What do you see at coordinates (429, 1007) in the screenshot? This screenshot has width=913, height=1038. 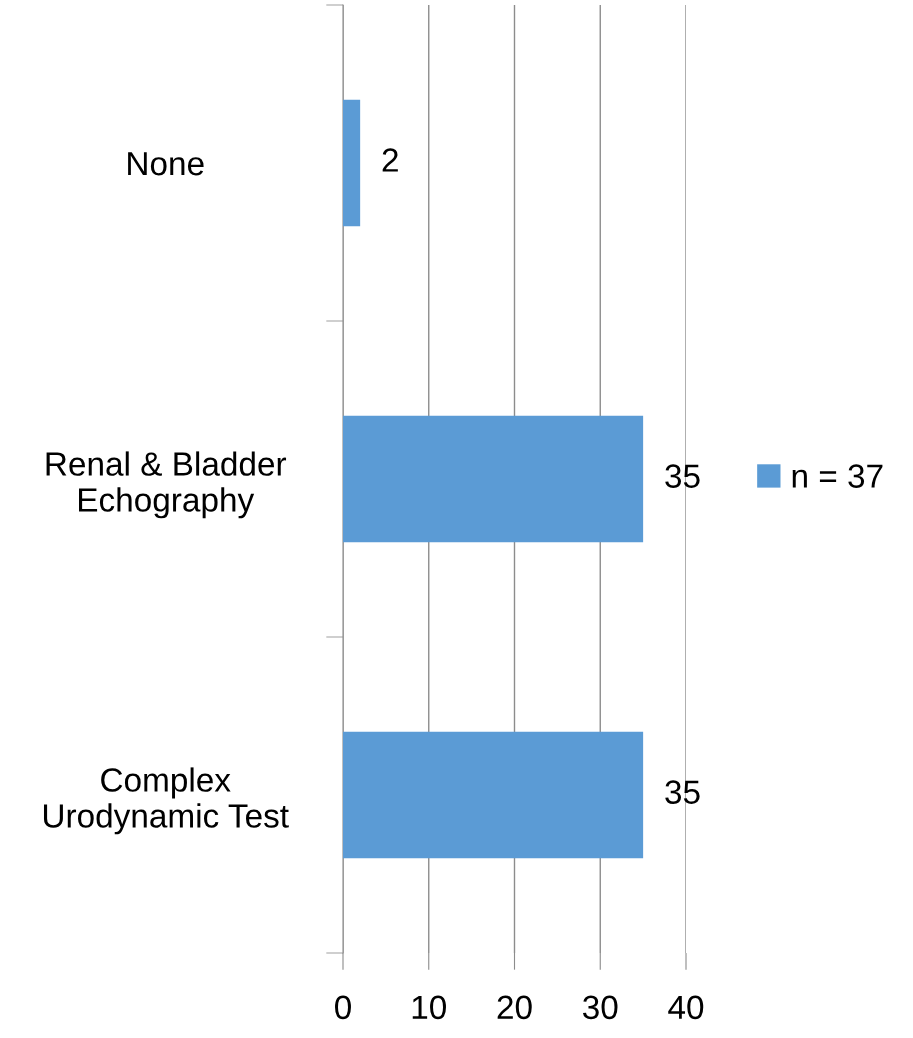 I see `x-tick-label: 10` at bounding box center [429, 1007].